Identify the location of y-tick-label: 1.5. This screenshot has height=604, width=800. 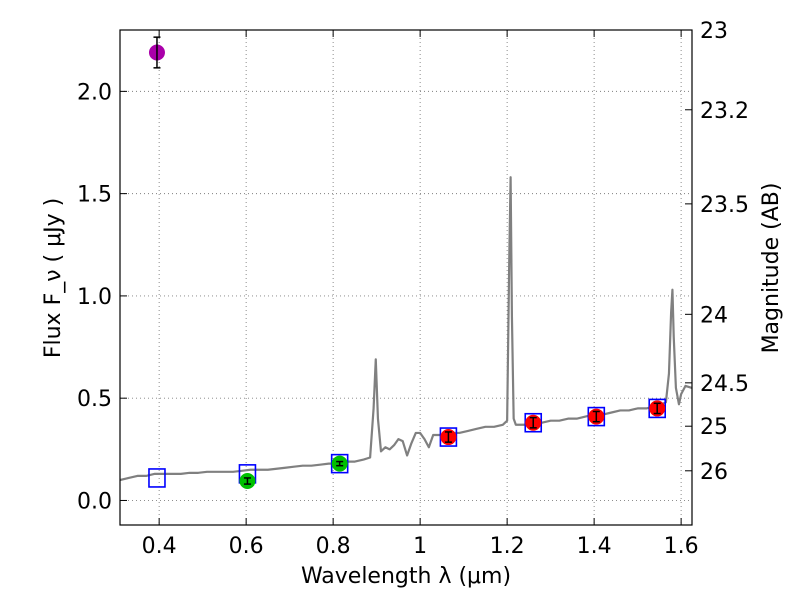
(94, 195).